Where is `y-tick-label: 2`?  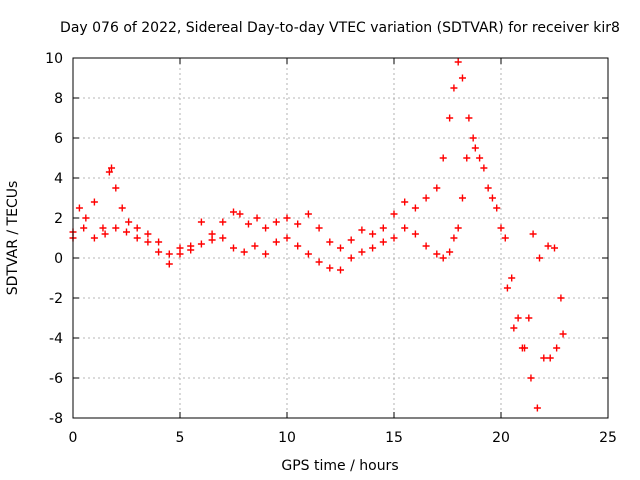 y-tick-label: 2 is located at coordinates (58, 219).